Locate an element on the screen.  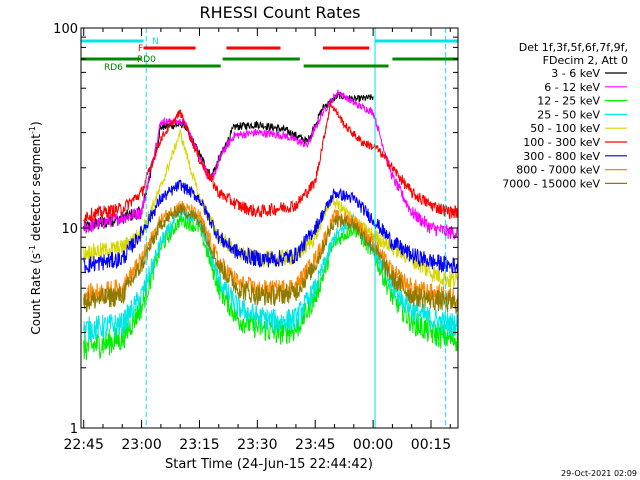
y-tick-label: 1 is located at coordinates (74, 429).